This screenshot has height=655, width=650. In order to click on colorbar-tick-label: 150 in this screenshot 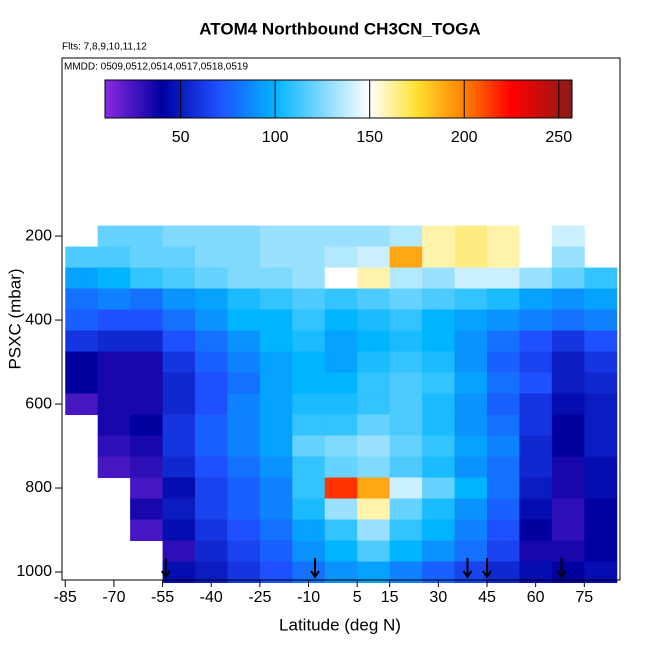, I will do `click(369, 137)`.